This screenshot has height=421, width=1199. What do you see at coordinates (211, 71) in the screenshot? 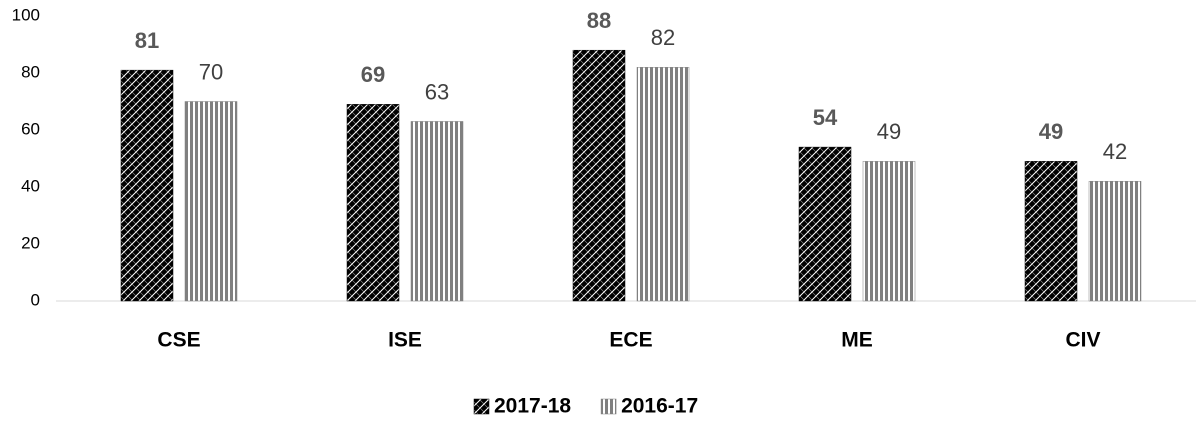
I see `data-label: 70` at bounding box center [211, 71].